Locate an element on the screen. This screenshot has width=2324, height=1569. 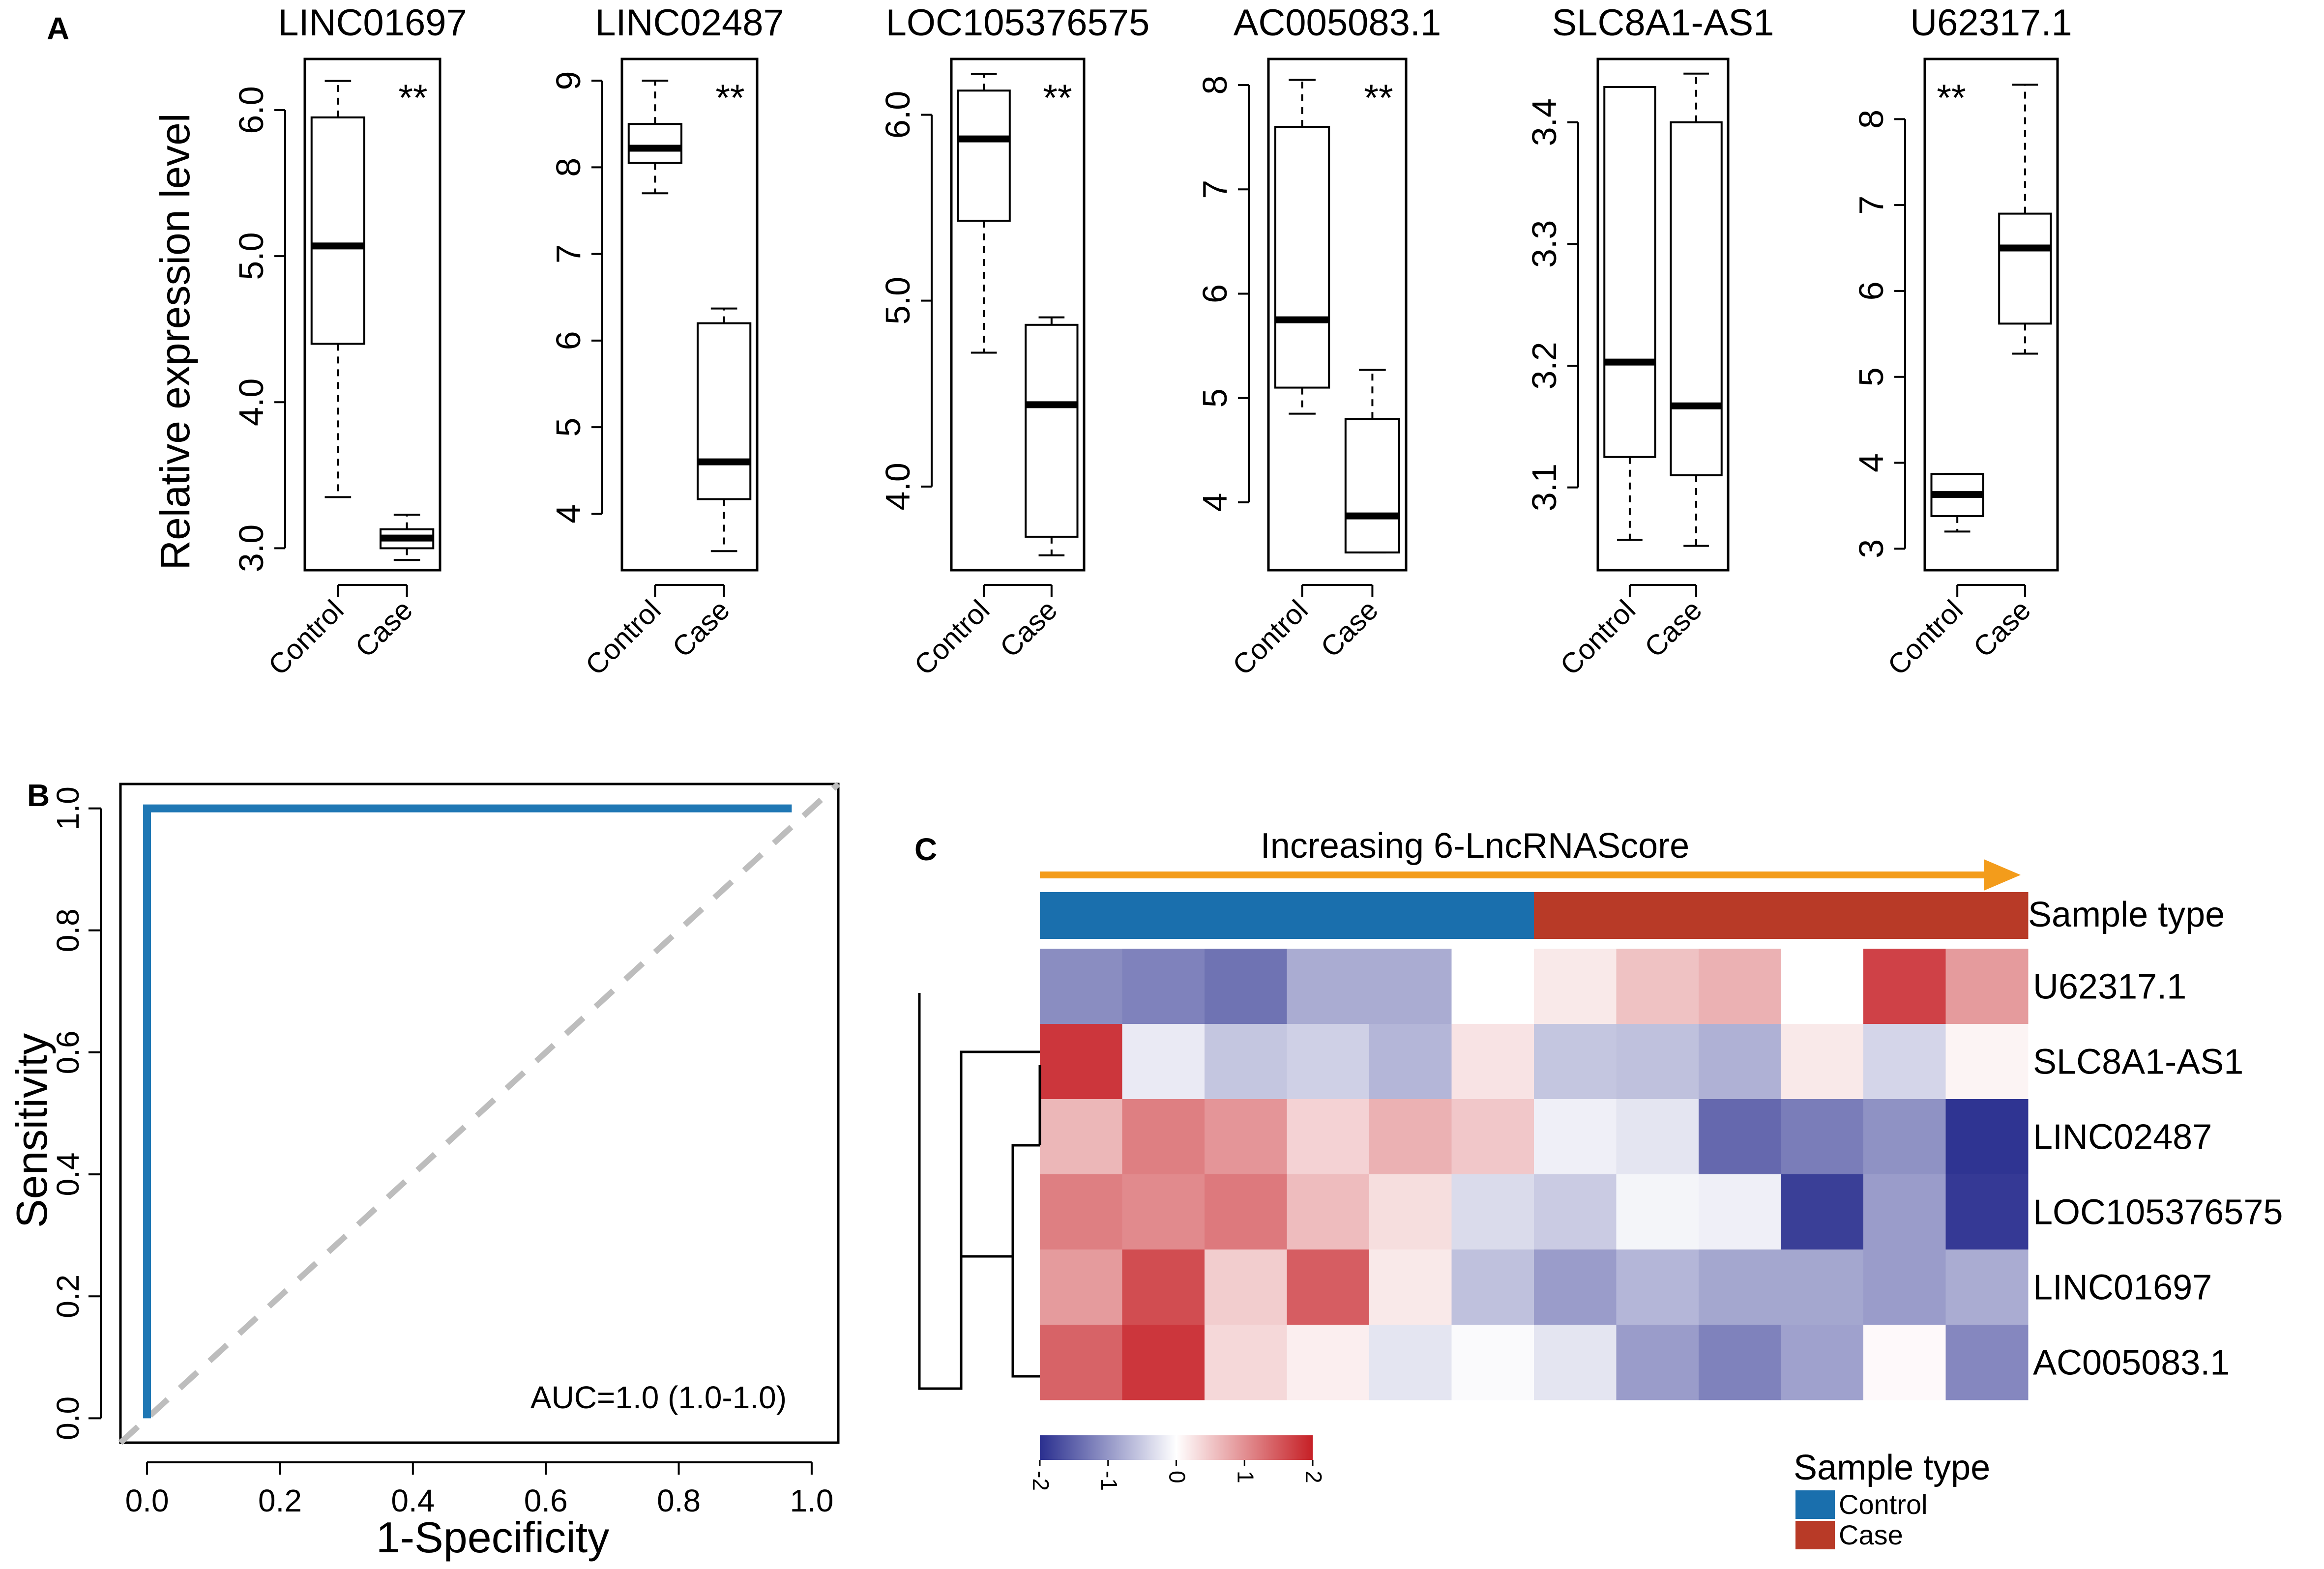
colorbar-tick-label: -2 is located at coordinates (1041, 1481).